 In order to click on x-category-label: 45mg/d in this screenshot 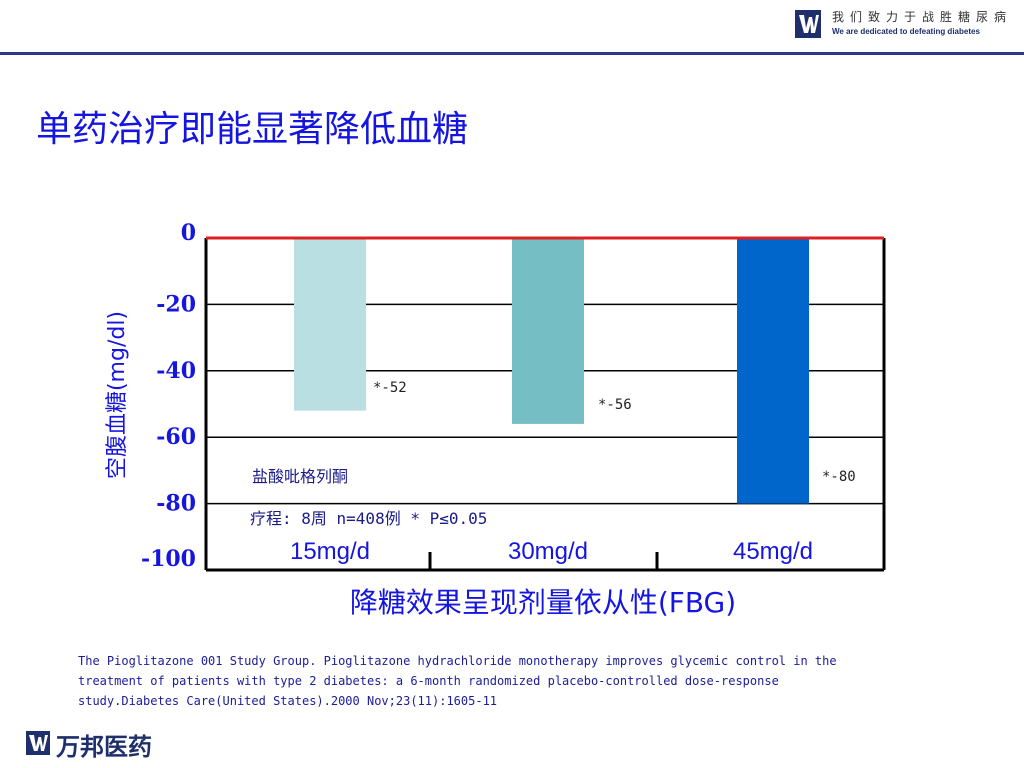, I will do `click(773, 551)`.